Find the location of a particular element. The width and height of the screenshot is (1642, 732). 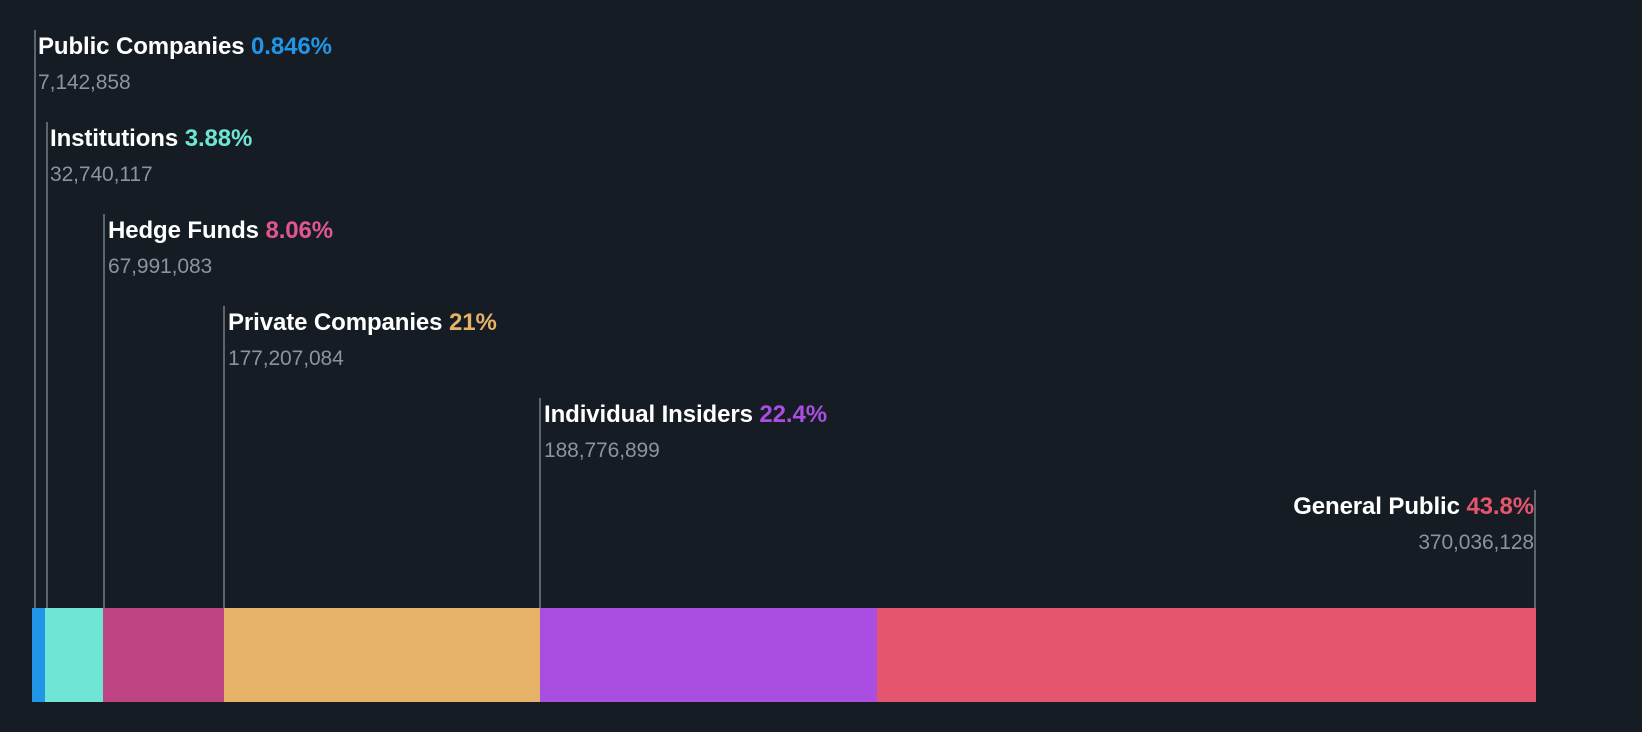

segment-name: Private Companies is located at coordinates (335, 322).